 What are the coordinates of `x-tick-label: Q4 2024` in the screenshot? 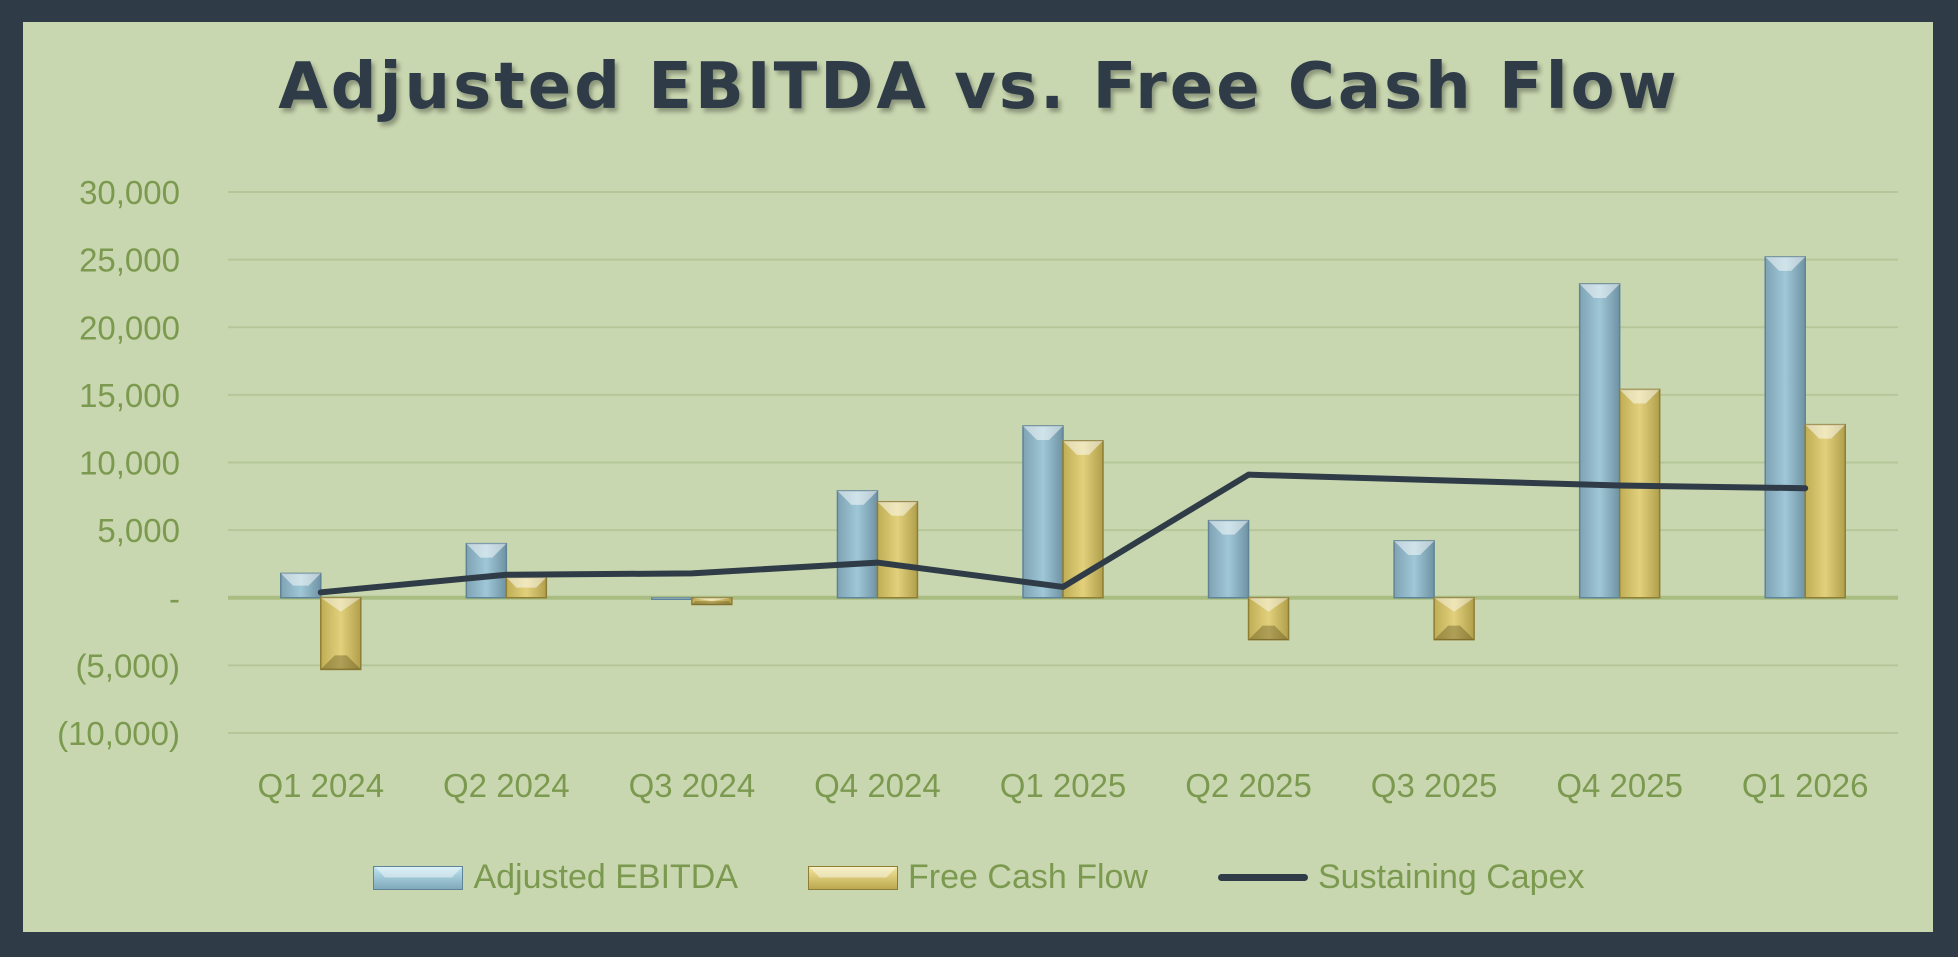 It's located at (877, 785).